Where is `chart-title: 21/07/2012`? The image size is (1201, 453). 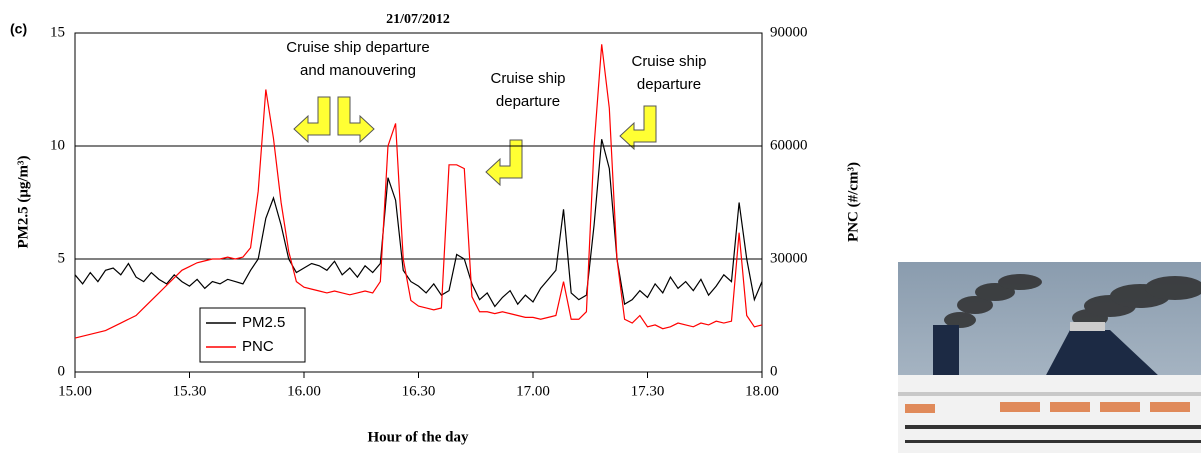 chart-title: 21/07/2012 is located at coordinates (418, 19).